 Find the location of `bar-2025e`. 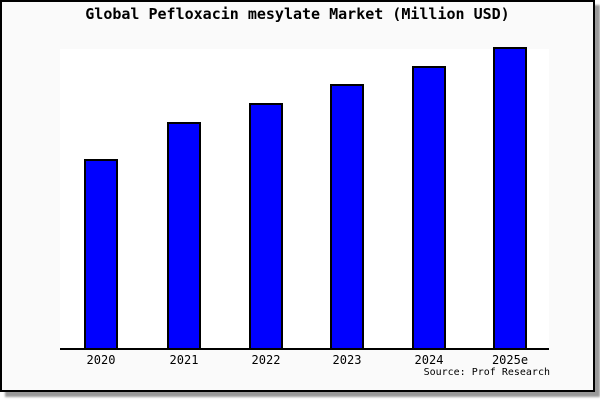

bar-2025e is located at coordinates (510, 197).